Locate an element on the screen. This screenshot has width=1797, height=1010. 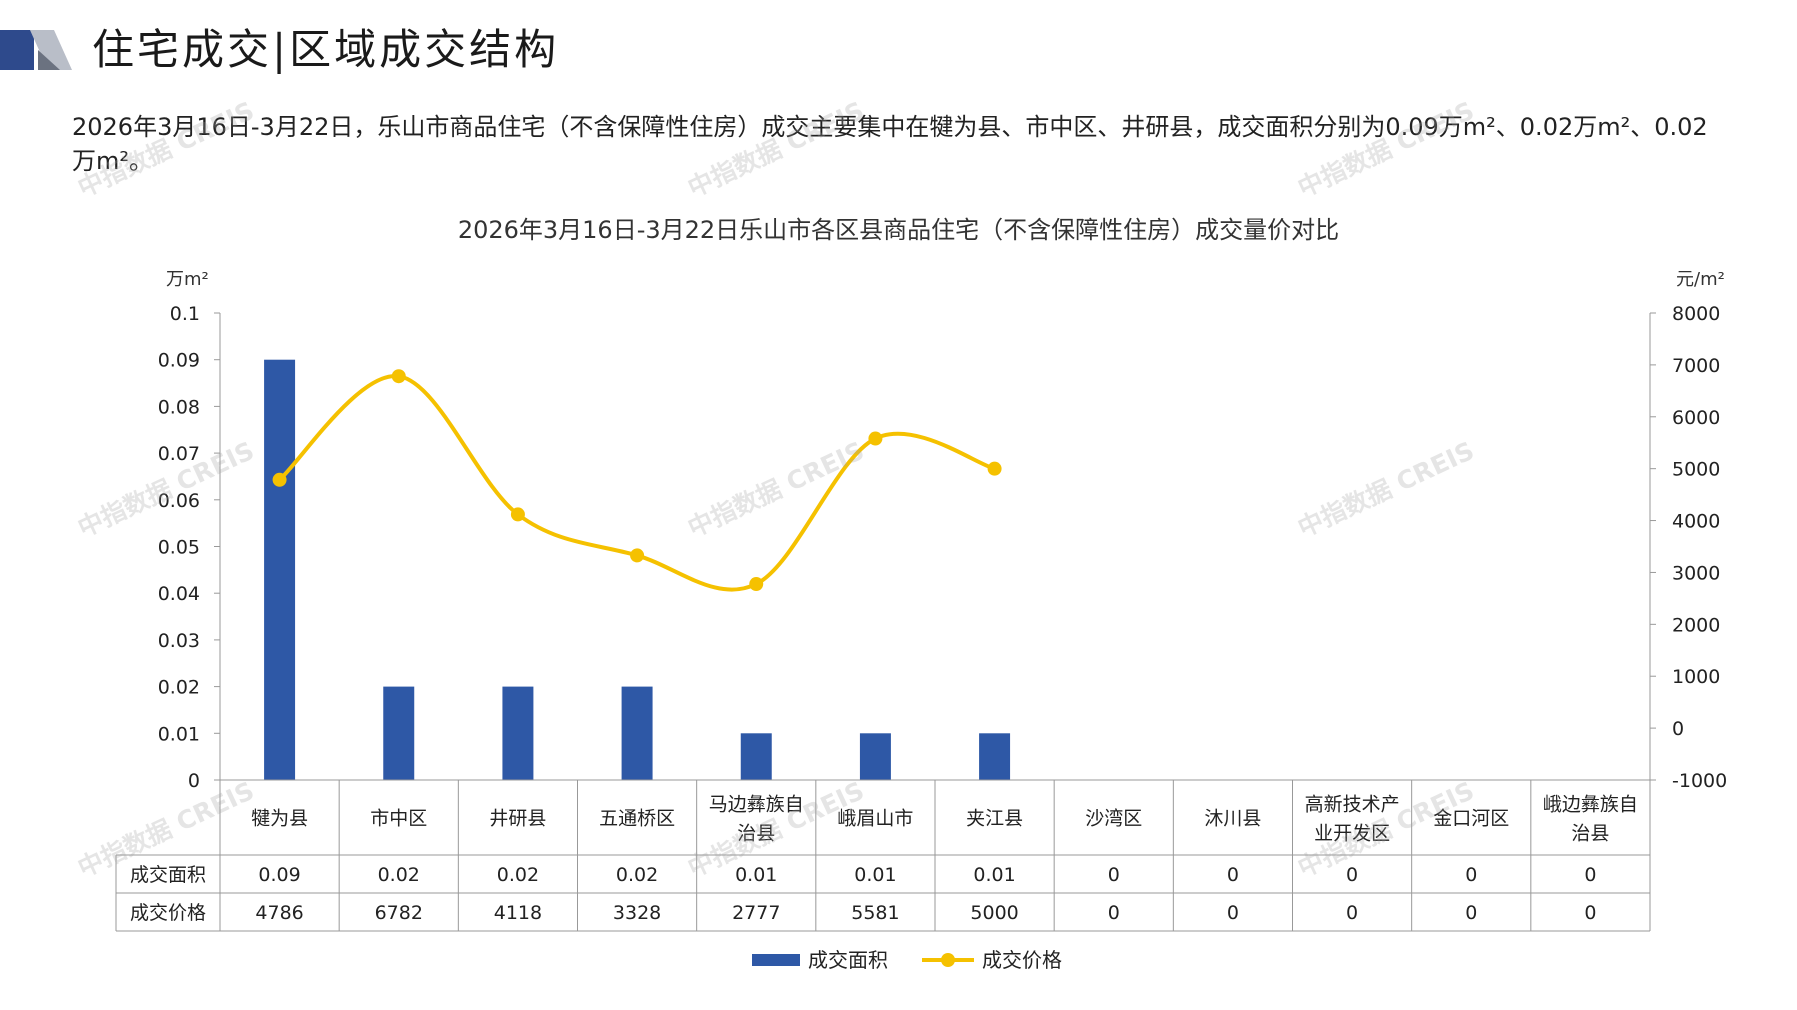
left-axis-tick-label: 0.09 is located at coordinates (179, 361).